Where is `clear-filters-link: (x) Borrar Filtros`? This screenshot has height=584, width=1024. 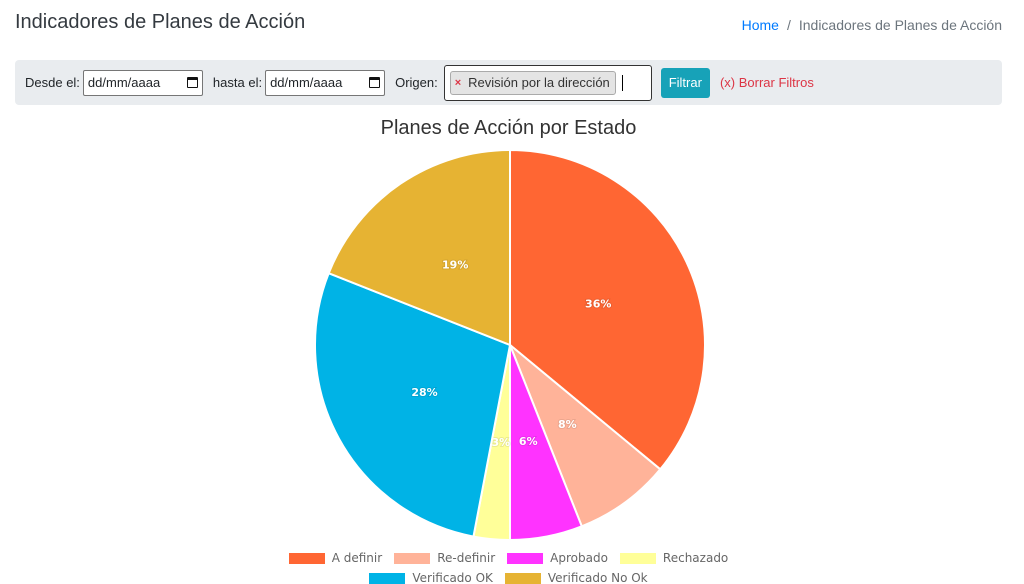
clear-filters-link: (x) Borrar Filtros is located at coordinates (766, 82).